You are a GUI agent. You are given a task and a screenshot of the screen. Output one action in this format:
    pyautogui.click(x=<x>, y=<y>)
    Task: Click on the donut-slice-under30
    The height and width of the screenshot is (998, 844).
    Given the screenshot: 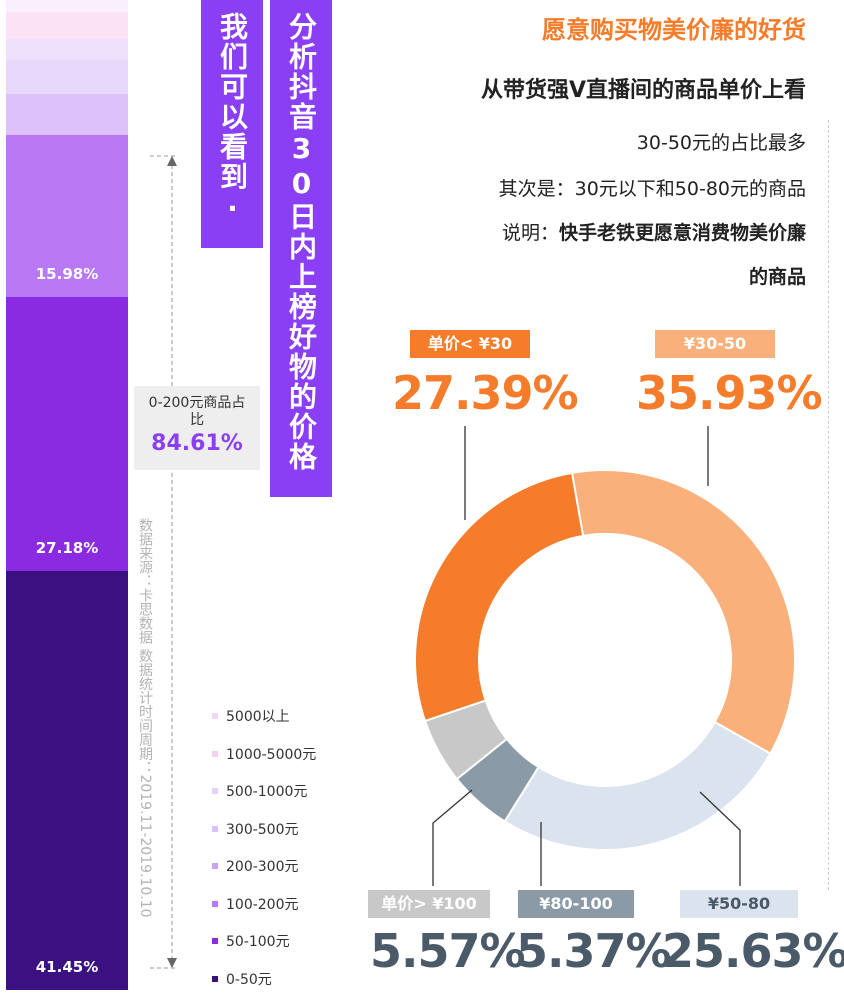 What is the action you would take?
    pyautogui.click(x=499, y=597)
    